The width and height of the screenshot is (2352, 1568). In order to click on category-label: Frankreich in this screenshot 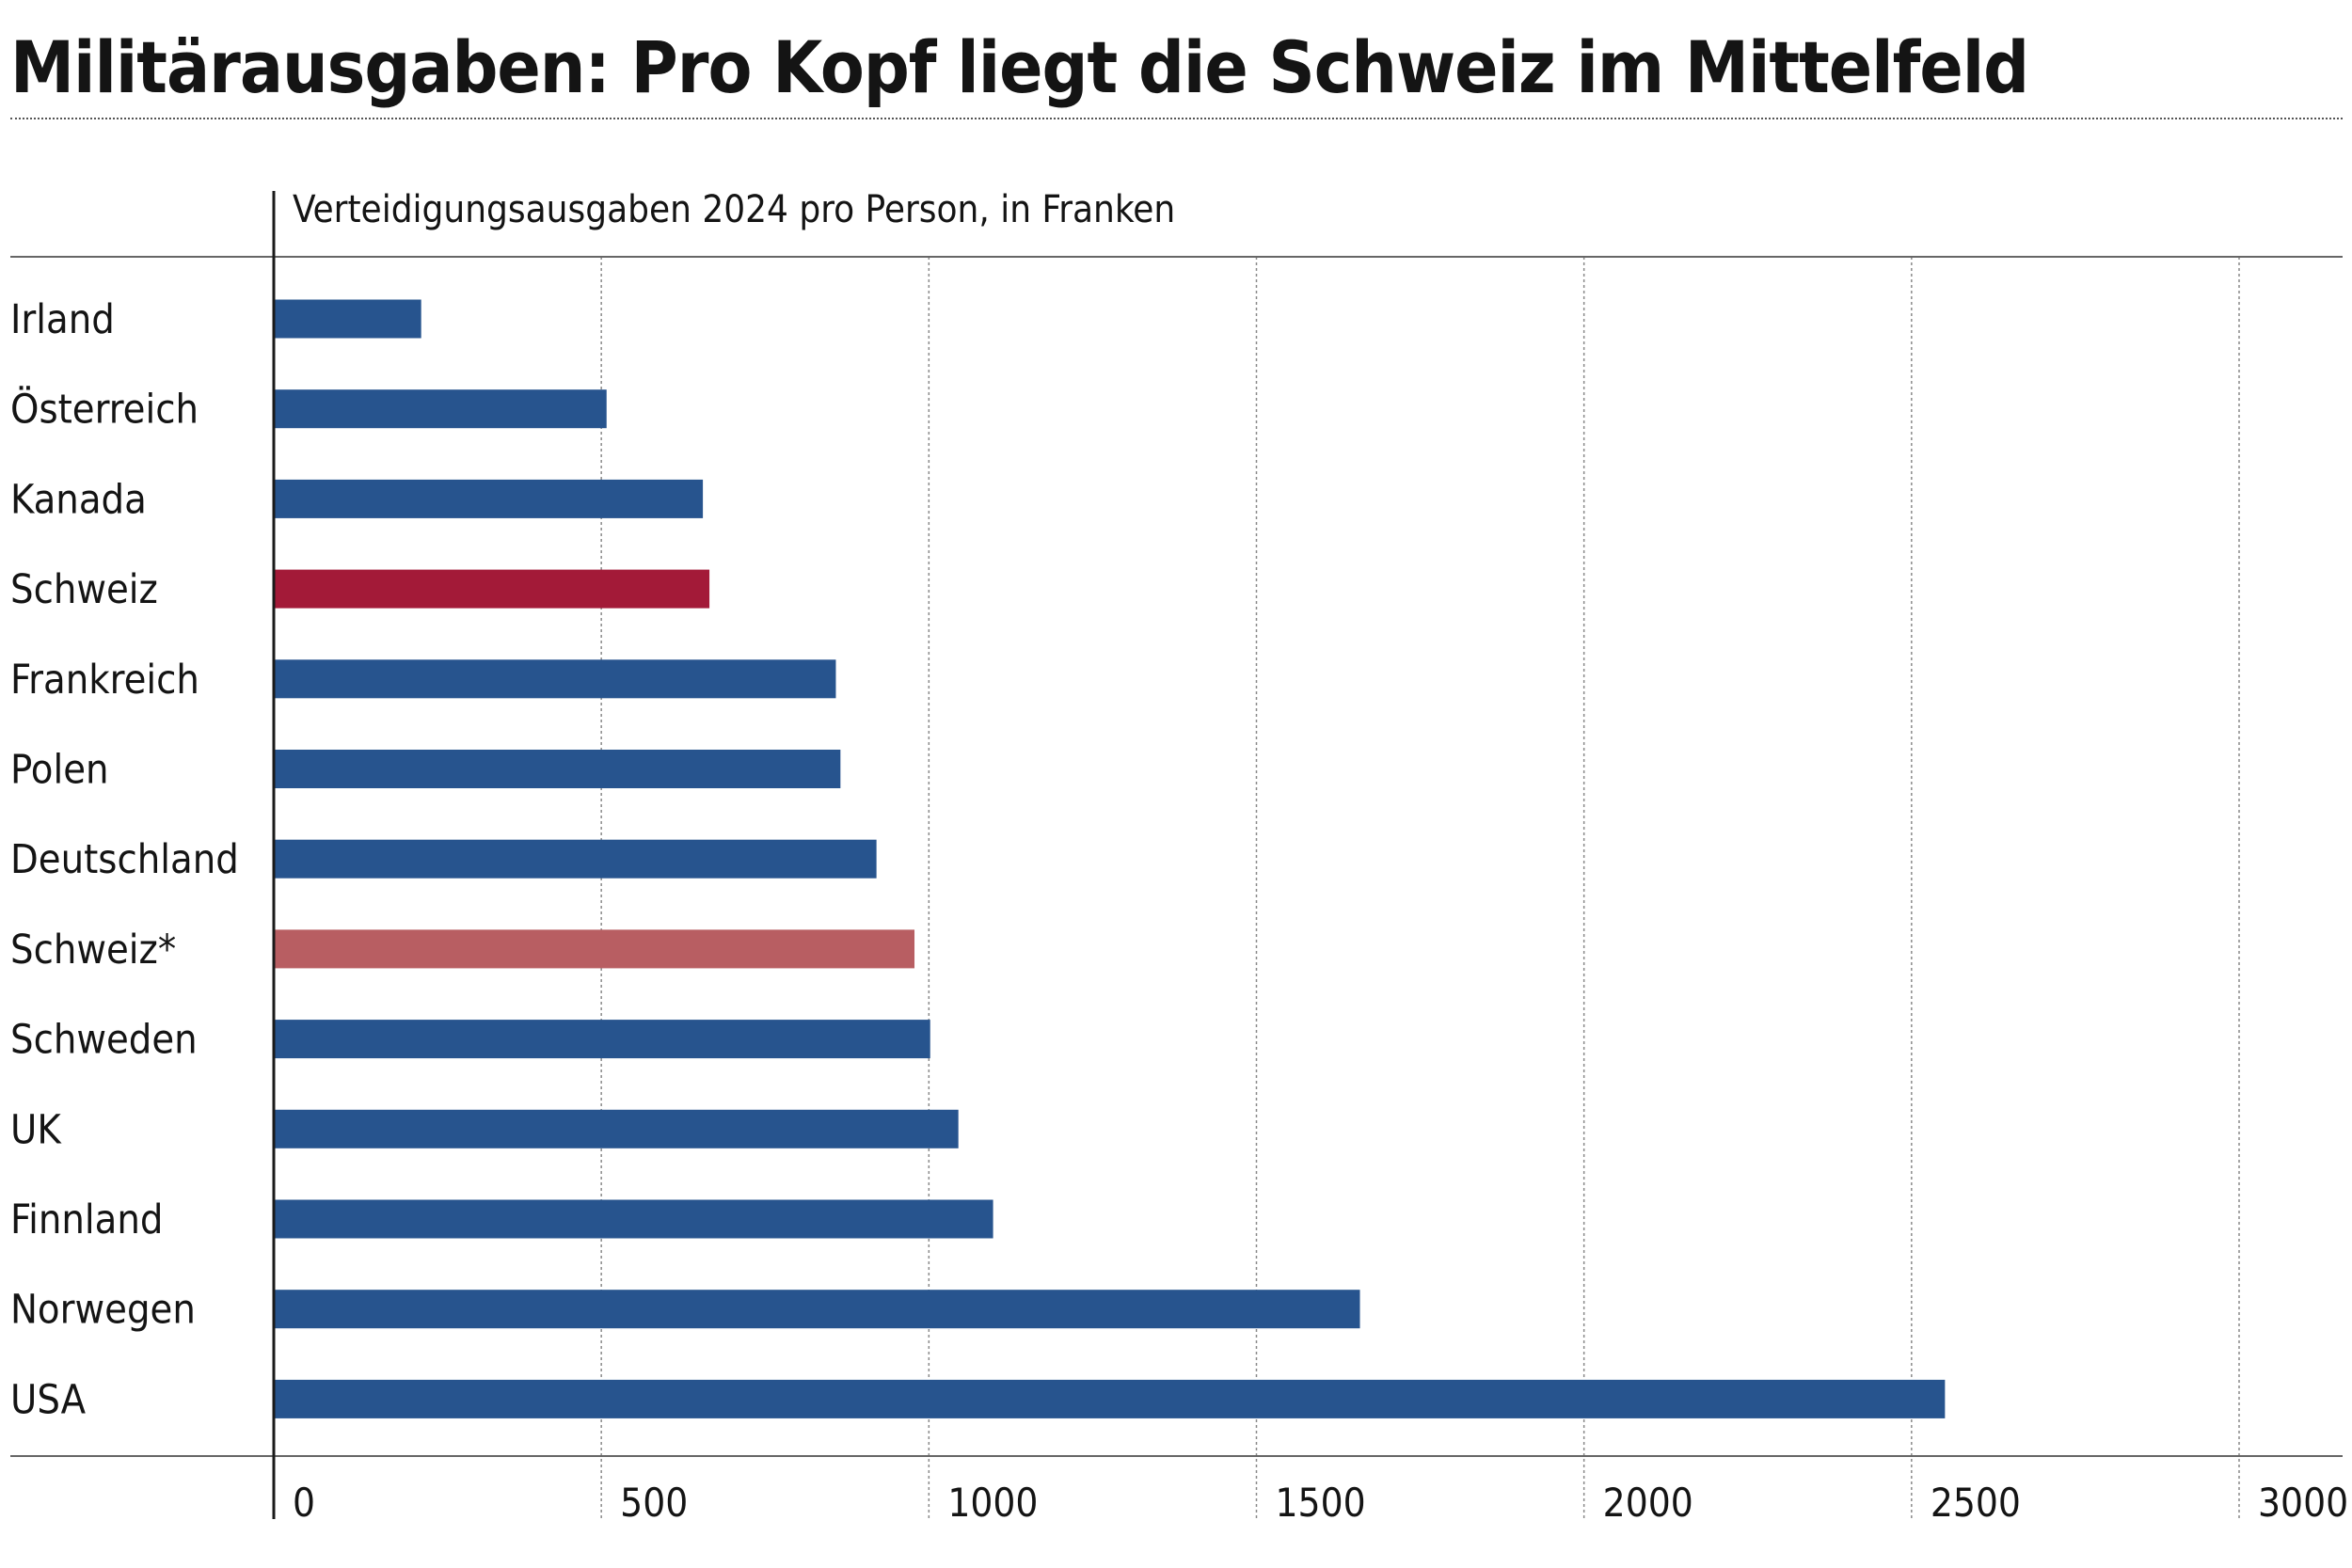, I will do `click(104, 680)`.